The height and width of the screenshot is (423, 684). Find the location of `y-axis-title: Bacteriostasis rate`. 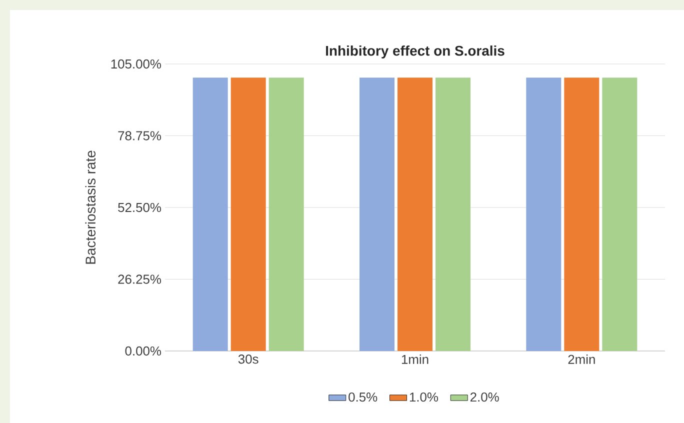

y-axis-title: Bacteriostasis rate is located at coordinates (90, 207).